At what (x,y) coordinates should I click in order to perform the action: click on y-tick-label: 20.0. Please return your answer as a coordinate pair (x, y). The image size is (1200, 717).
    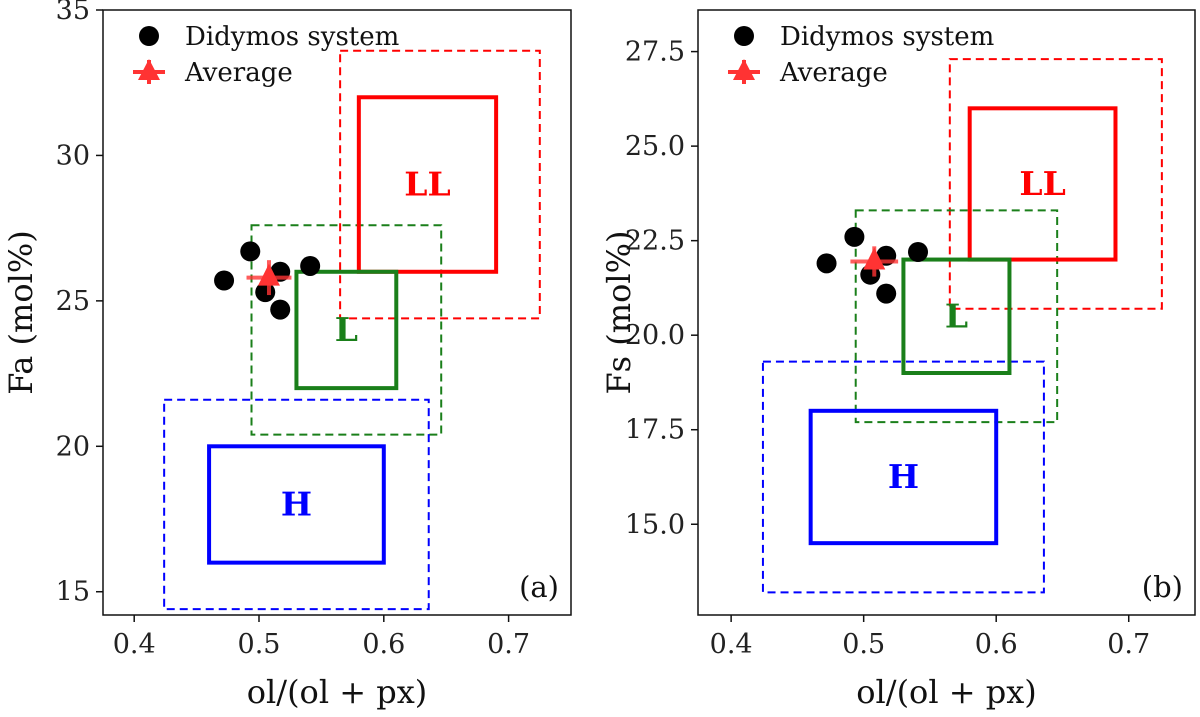
    Looking at the image, I should click on (655, 335).